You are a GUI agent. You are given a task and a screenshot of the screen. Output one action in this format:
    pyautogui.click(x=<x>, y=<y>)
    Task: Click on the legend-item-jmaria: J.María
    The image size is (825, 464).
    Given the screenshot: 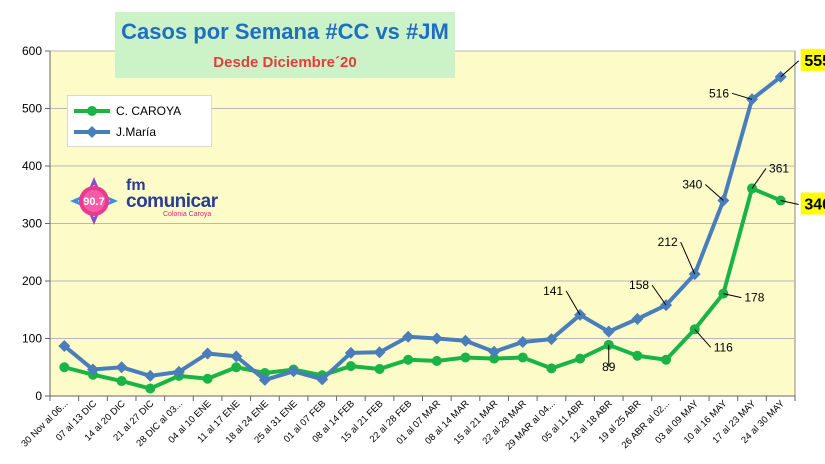 What is the action you would take?
    pyautogui.click(x=115, y=132)
    